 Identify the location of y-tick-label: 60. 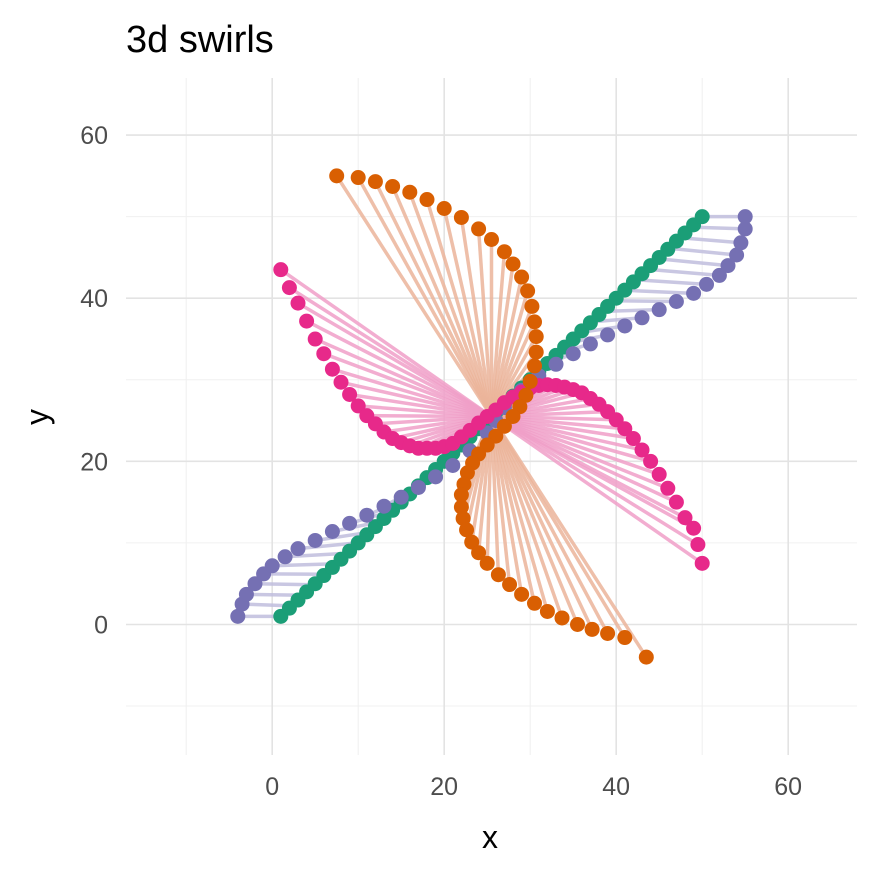
(94, 136).